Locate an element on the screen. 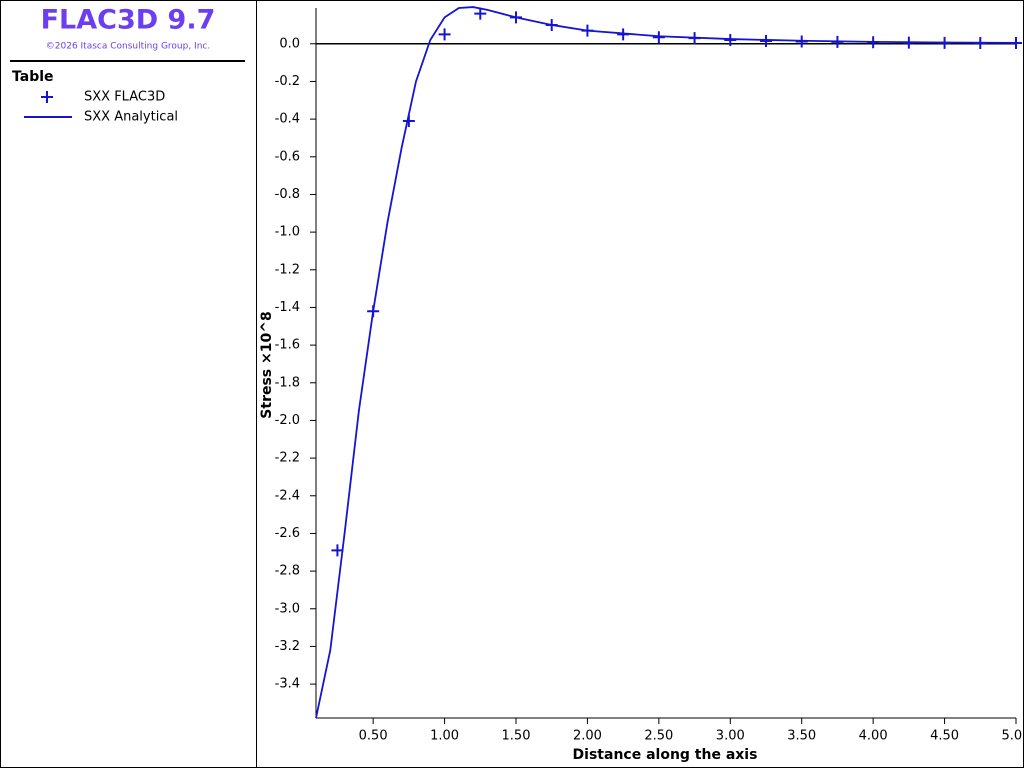  y-tick-label: -0.8 is located at coordinates (287, 194).